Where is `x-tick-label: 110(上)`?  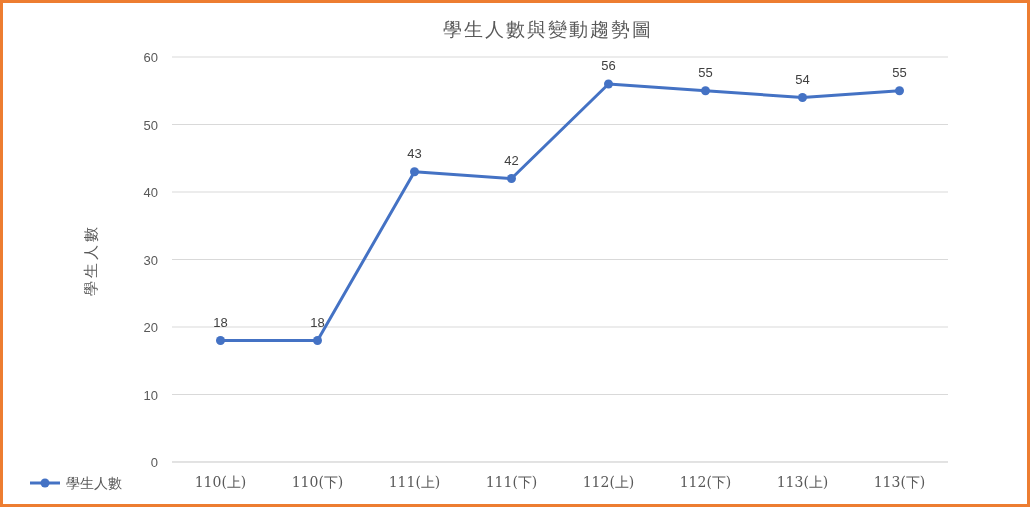
x-tick-label: 110(上) is located at coordinates (220, 482).